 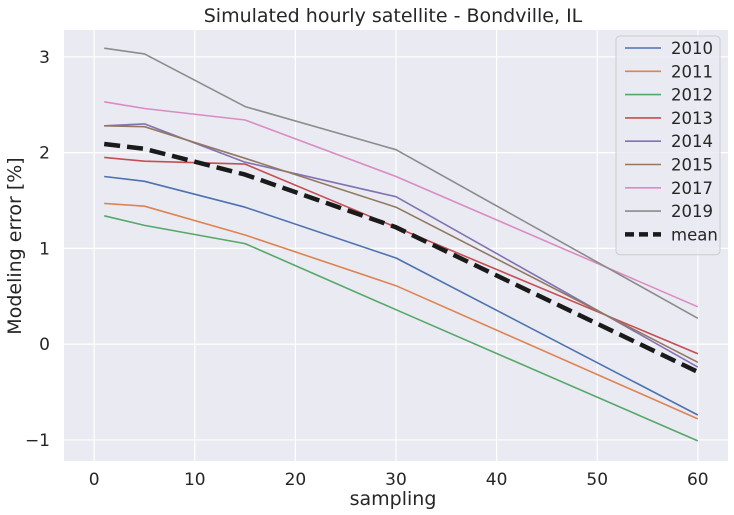 What do you see at coordinates (692, 48) in the screenshot?
I see `legend-label-2010: 2010` at bounding box center [692, 48].